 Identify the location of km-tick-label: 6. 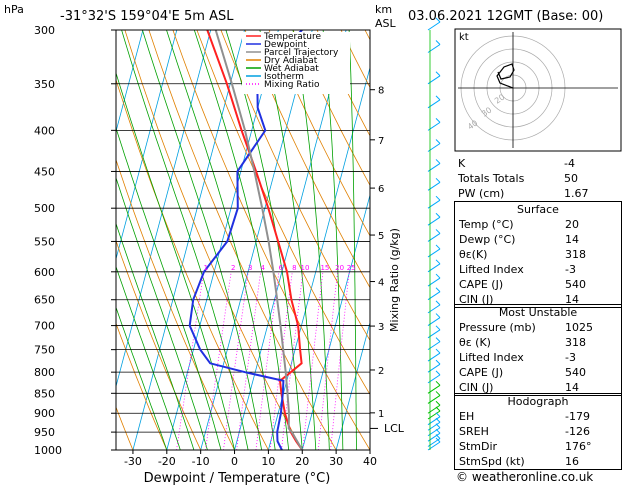
(381, 189).